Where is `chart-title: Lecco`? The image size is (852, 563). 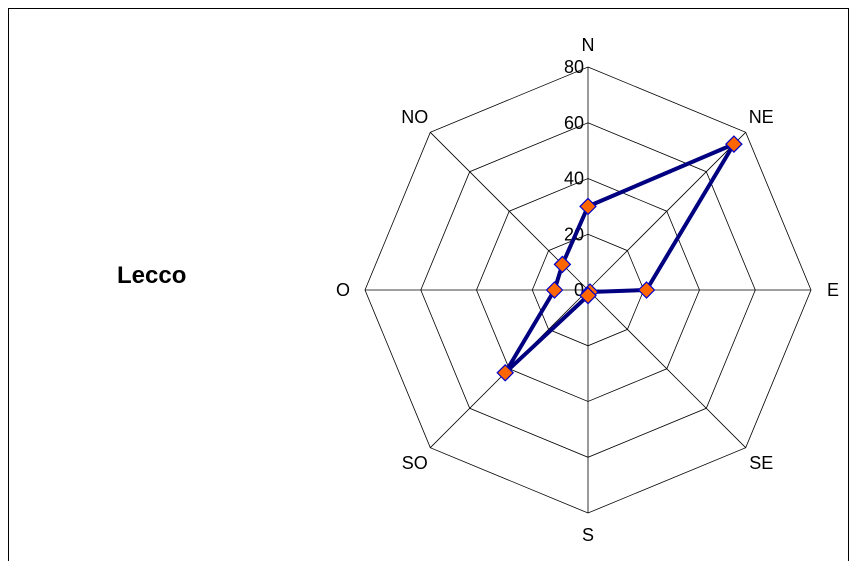
chart-title: Lecco is located at coordinates (152, 275).